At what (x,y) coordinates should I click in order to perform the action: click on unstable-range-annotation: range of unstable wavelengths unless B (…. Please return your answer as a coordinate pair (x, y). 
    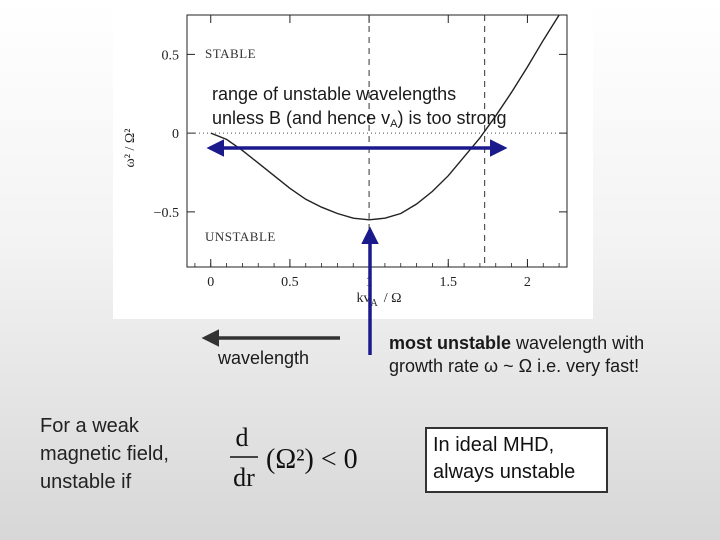
    Looking at the image, I should click on (359, 109).